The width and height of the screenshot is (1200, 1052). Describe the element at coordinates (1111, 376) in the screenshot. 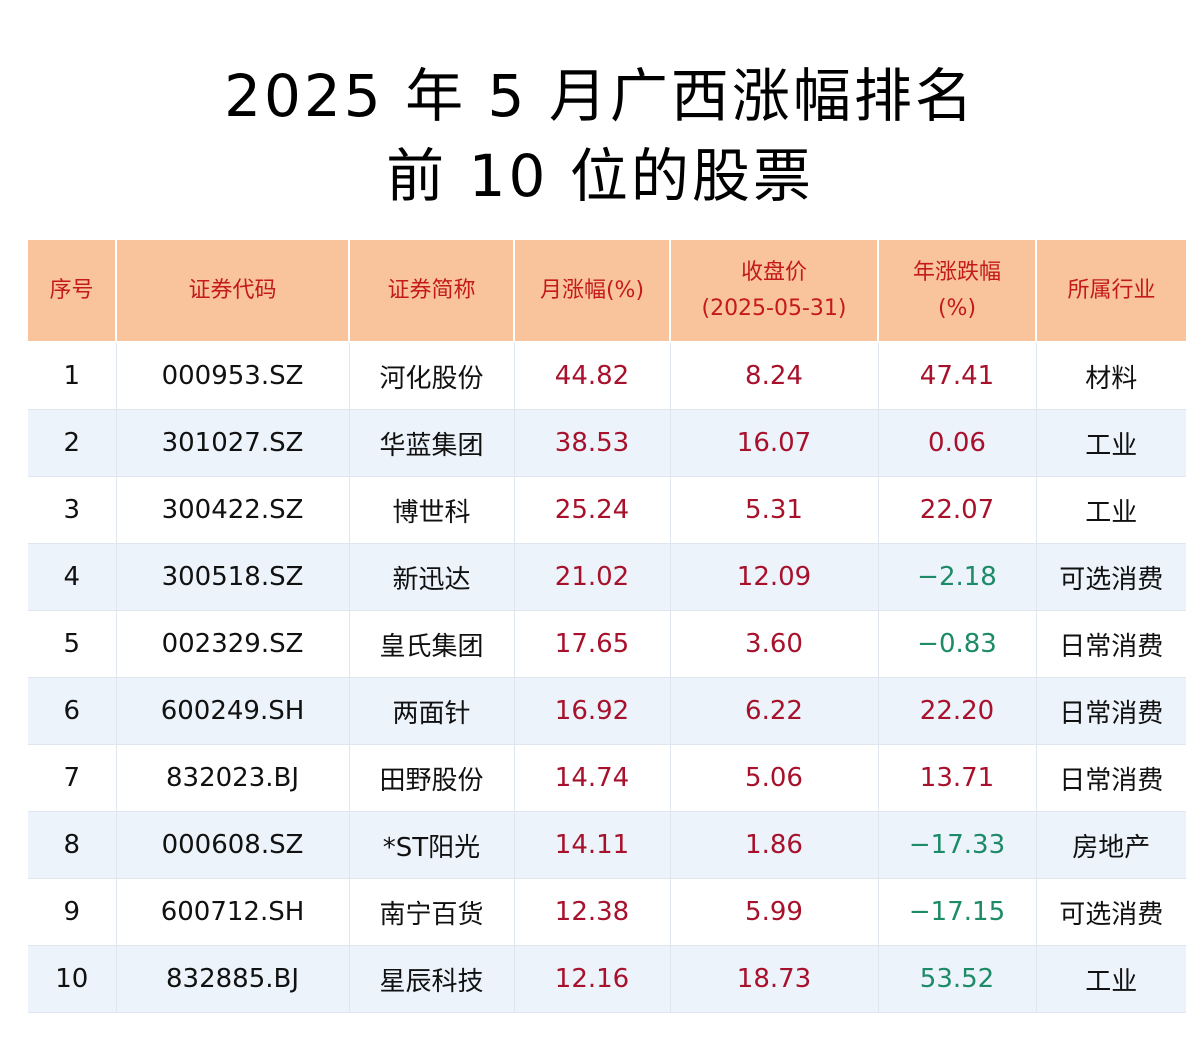

I see `cell-industry: 材料` at that location.